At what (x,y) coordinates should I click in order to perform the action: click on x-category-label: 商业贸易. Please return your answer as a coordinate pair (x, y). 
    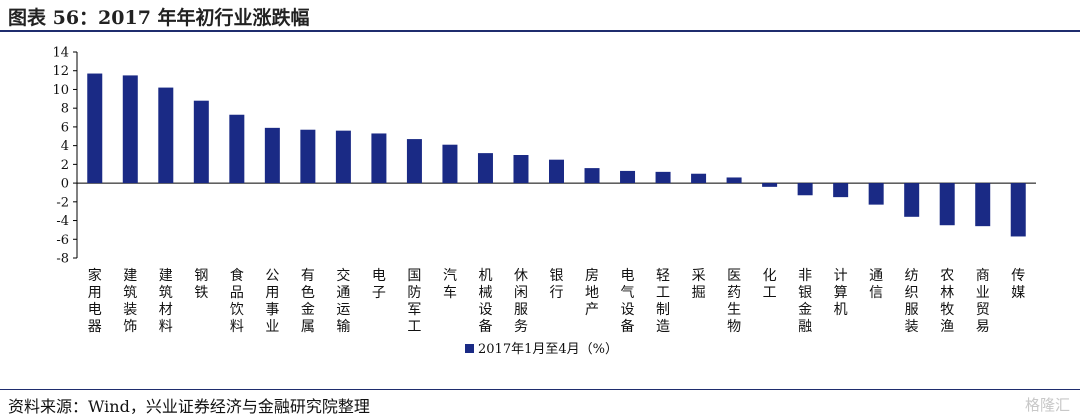
    Looking at the image, I should click on (983, 301).